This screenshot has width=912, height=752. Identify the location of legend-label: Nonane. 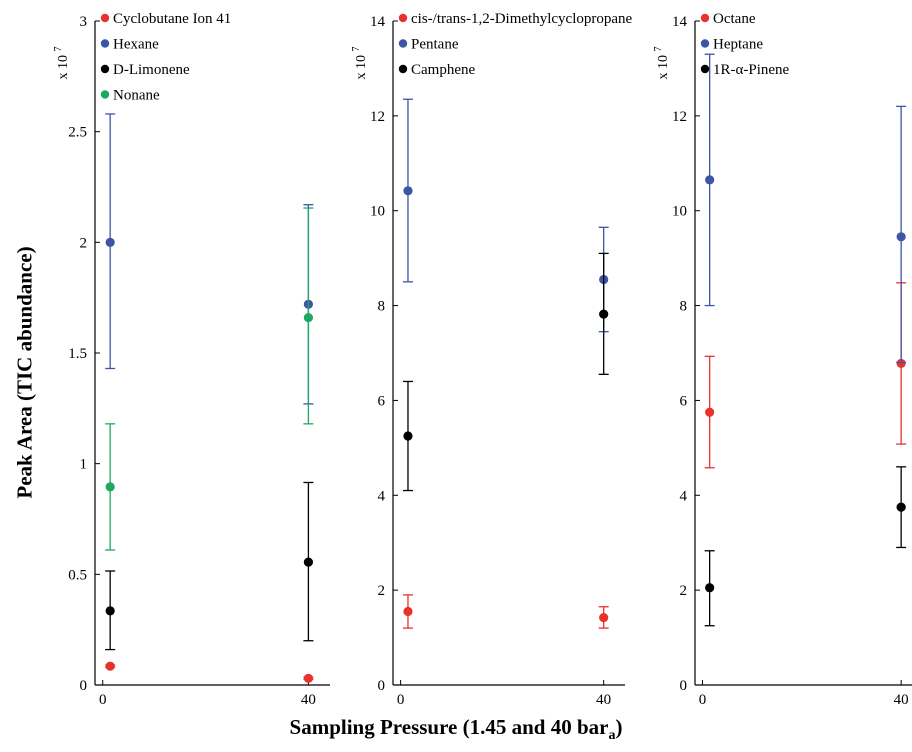
(136, 96).